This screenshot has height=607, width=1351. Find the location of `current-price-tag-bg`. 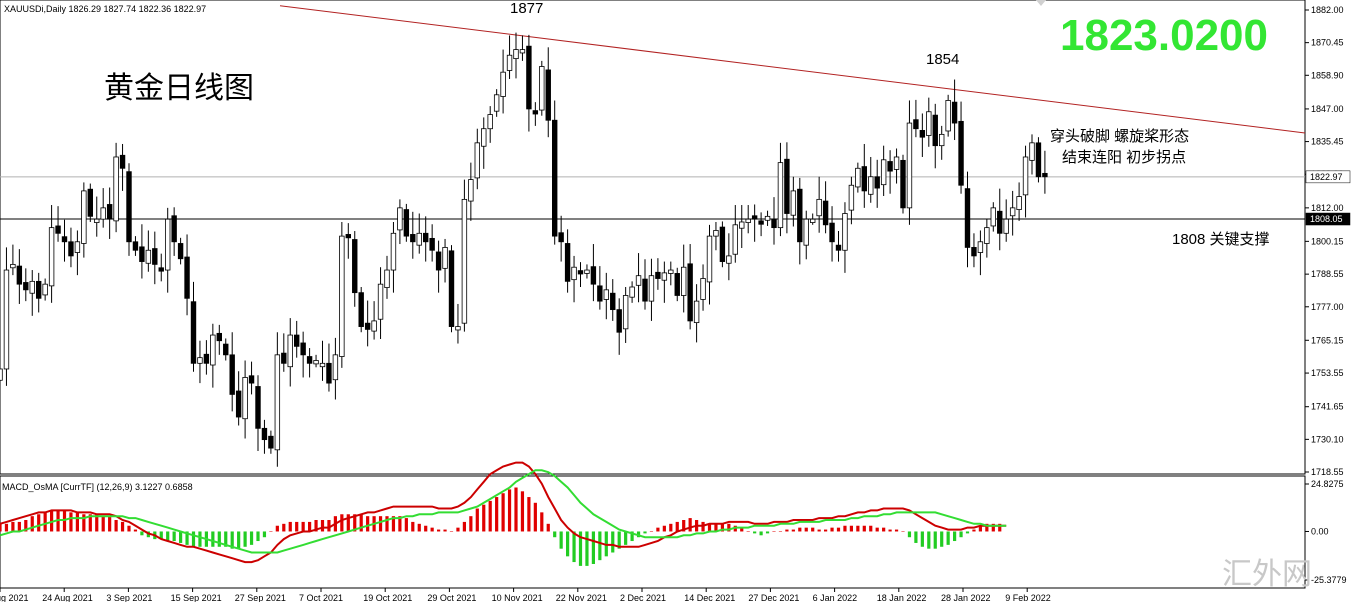

current-price-tag-bg is located at coordinates (1328, 177).